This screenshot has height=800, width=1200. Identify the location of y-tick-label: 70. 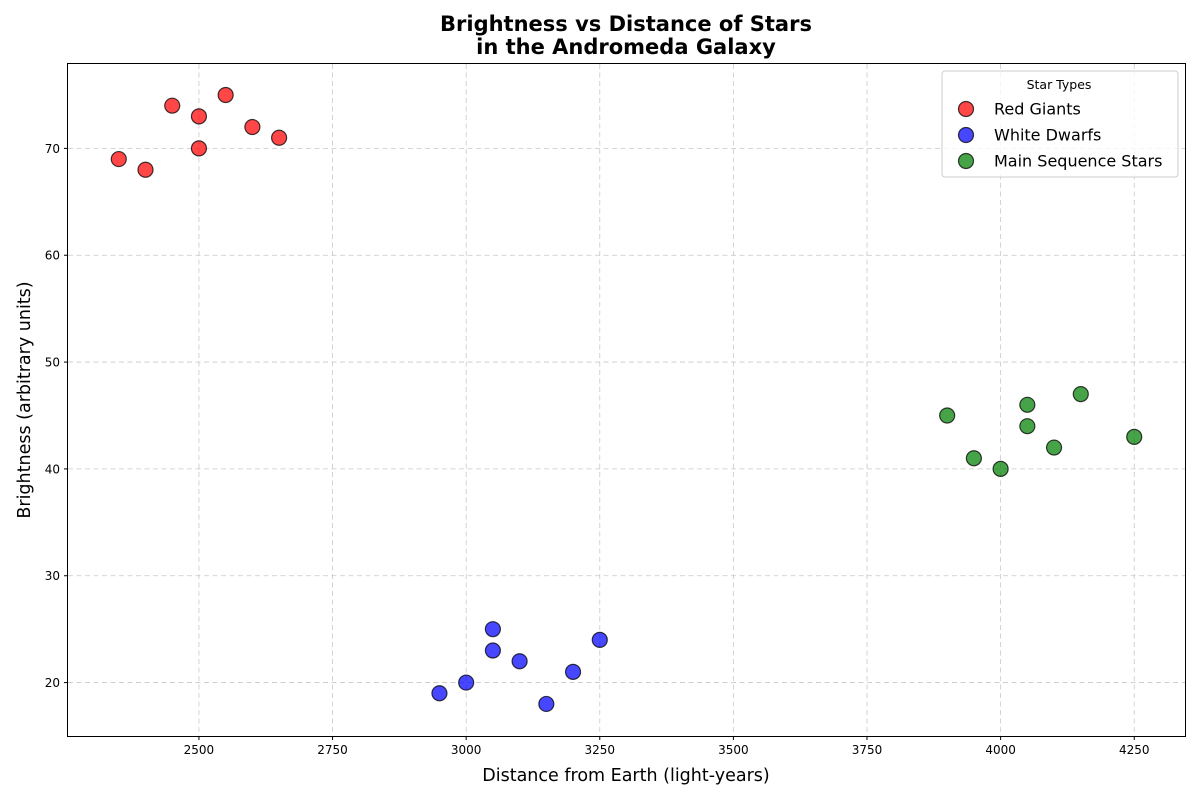
(52, 149).